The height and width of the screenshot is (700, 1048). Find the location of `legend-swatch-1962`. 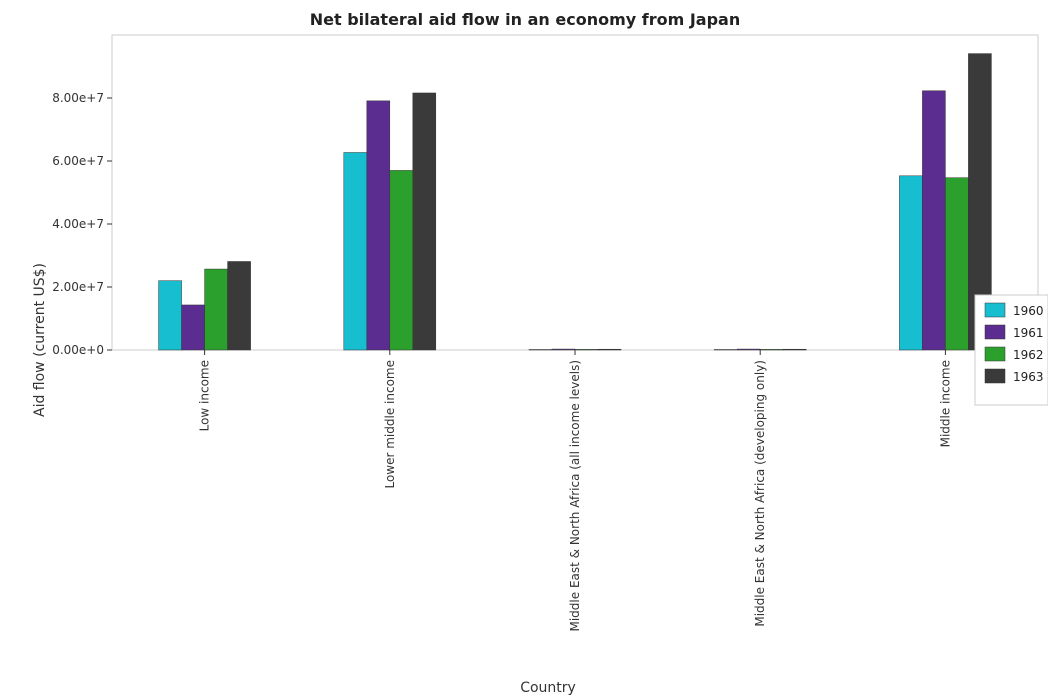

legend-swatch-1962 is located at coordinates (995, 354).